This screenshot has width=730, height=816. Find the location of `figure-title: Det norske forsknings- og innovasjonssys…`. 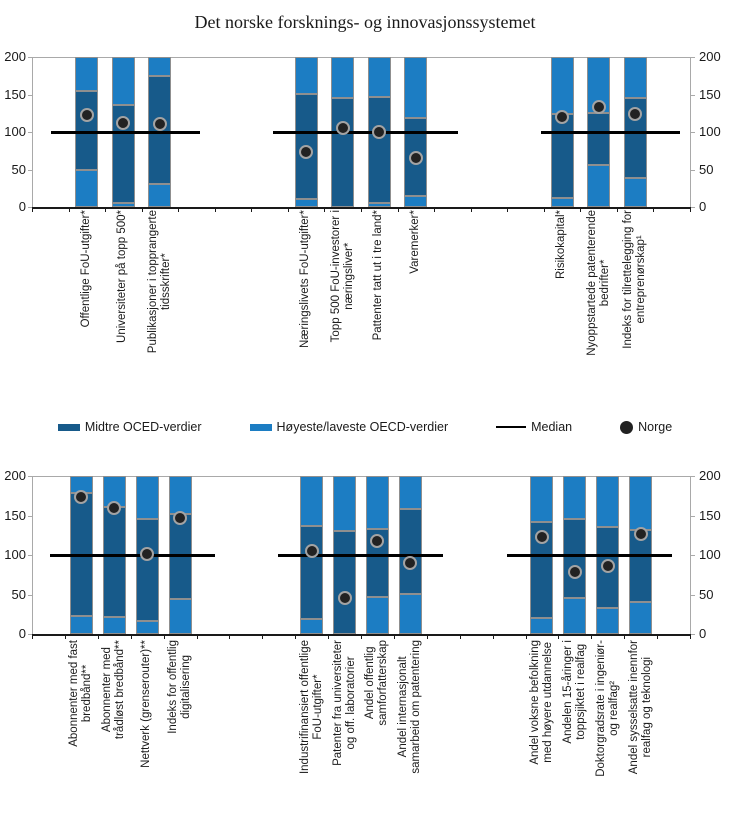

figure-title: Det norske forsknings- og innovasjonssys… is located at coordinates (365, 22).